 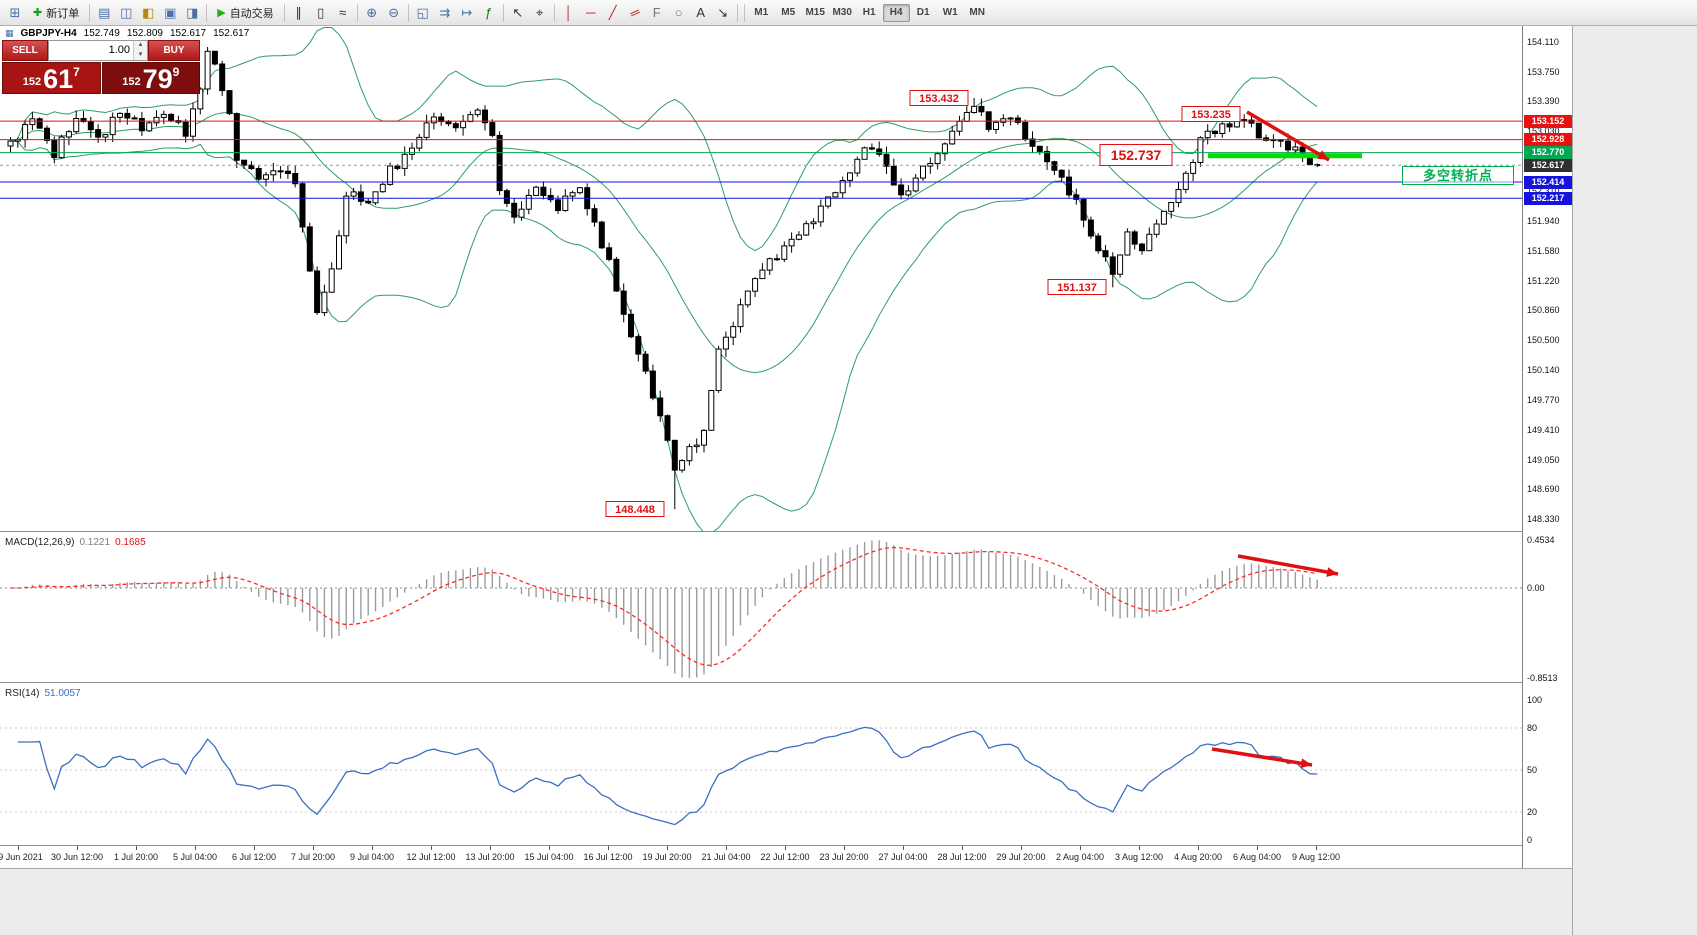 I want to click on trend-arrow-rsi, so click(x=1262, y=758).